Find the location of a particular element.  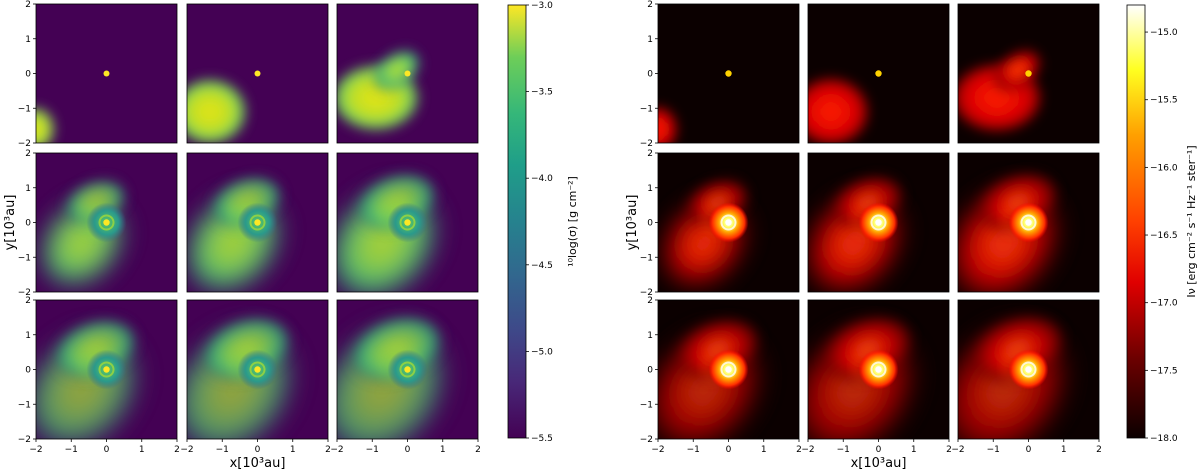

colorbar-tick-label: −5.0 is located at coordinates (542, 352).